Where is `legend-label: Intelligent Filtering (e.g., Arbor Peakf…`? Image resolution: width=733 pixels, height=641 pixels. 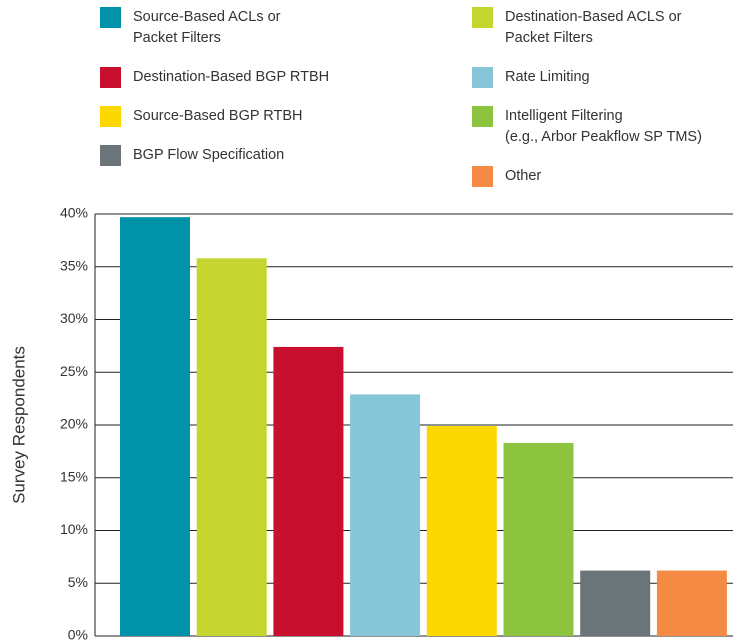 legend-label: Intelligent Filtering (e.g., Arbor Peakf… is located at coordinates (603, 126).